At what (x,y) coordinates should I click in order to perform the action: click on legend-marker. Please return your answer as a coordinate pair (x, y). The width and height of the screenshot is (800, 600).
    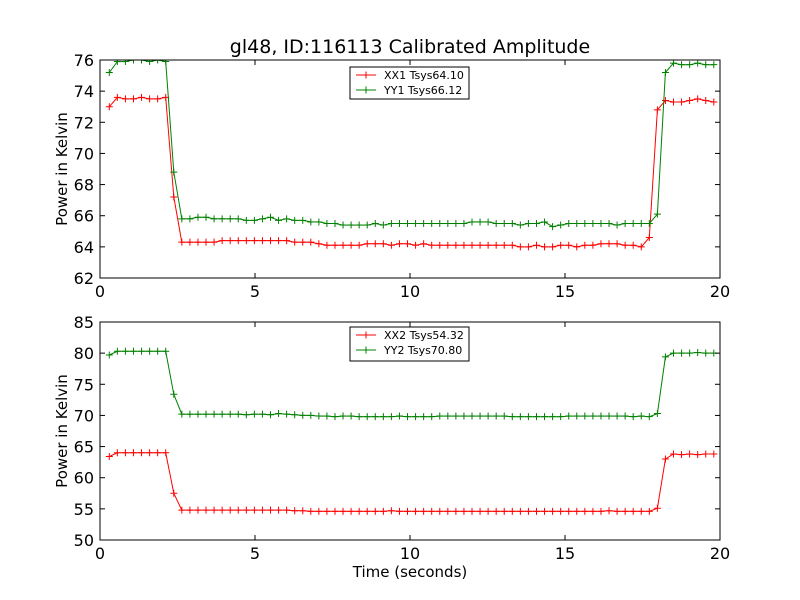
    Looking at the image, I should click on (366, 350).